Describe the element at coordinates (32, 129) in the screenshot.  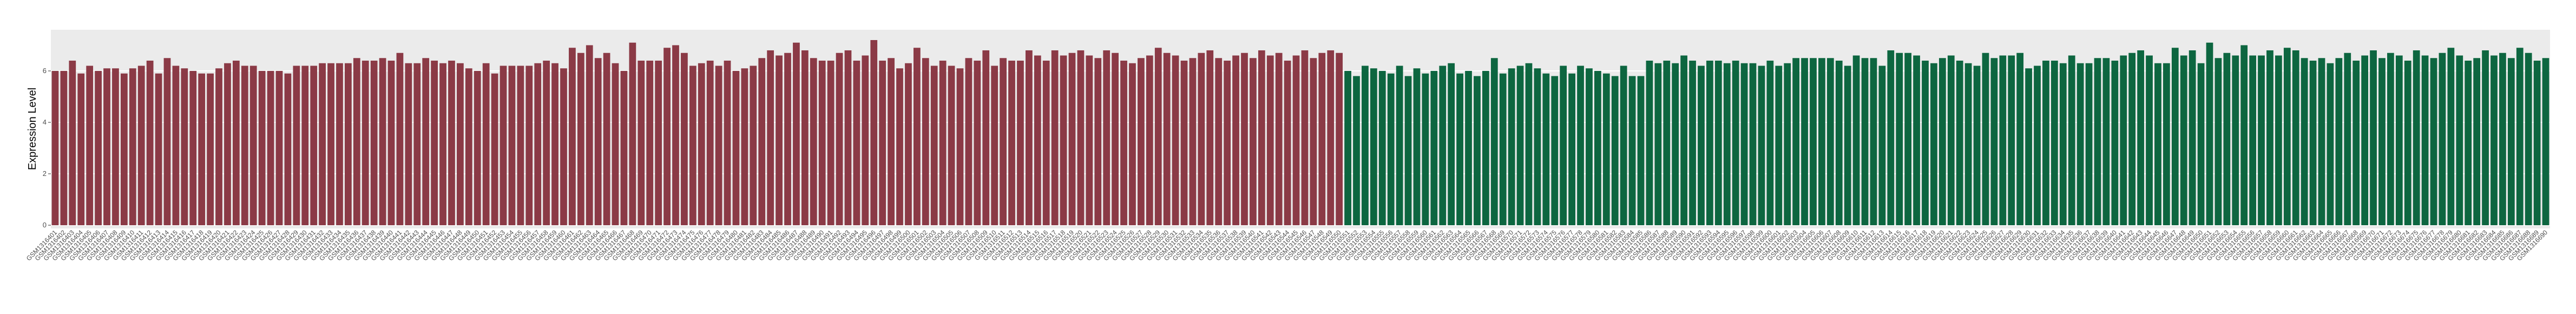
I see `y-axis-title: Expression Level` at that location.